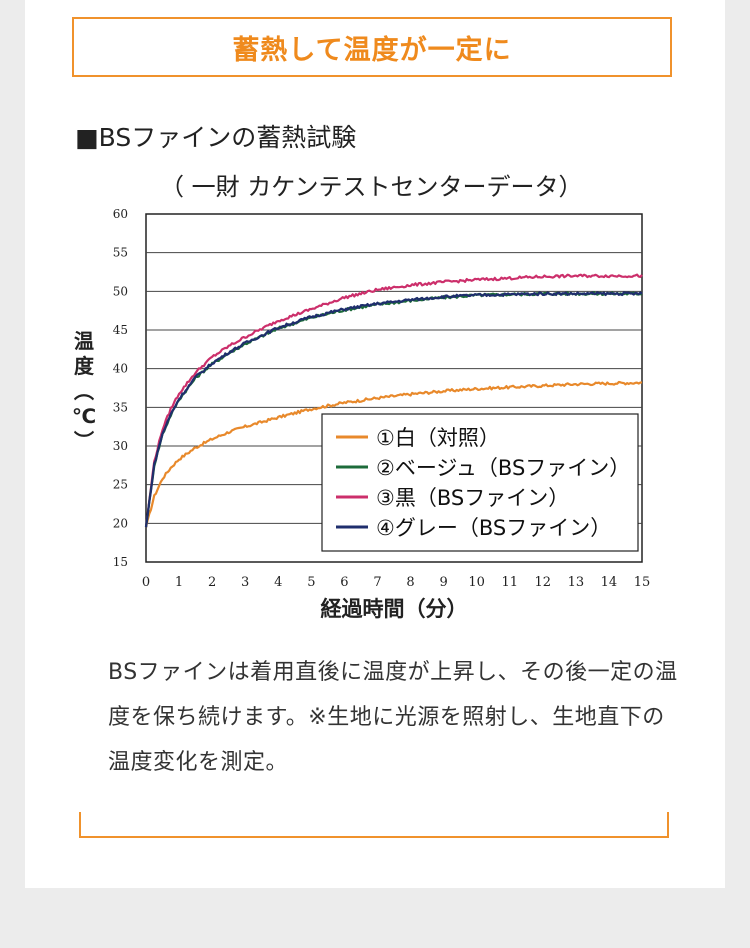 The image size is (750, 948). I want to click on x-axis-label: 経過時間（分）, so click(394, 609).